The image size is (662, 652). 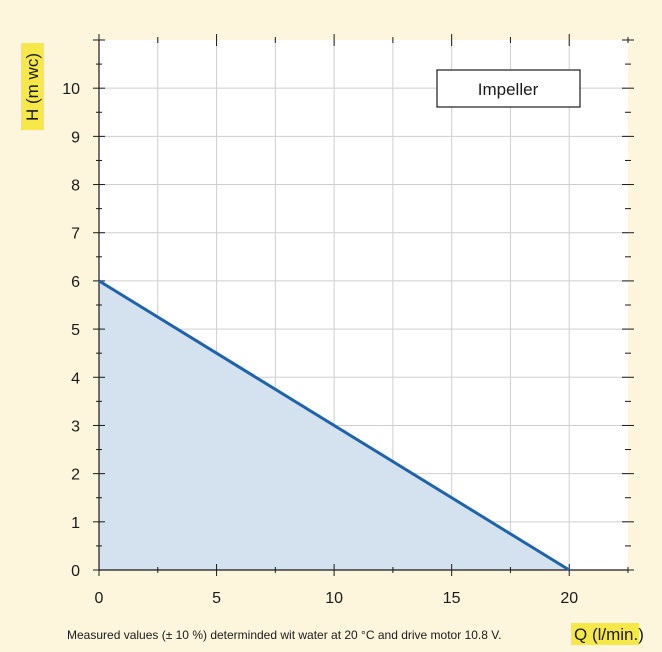 I want to click on y-tick-label: 1, so click(x=75, y=523).